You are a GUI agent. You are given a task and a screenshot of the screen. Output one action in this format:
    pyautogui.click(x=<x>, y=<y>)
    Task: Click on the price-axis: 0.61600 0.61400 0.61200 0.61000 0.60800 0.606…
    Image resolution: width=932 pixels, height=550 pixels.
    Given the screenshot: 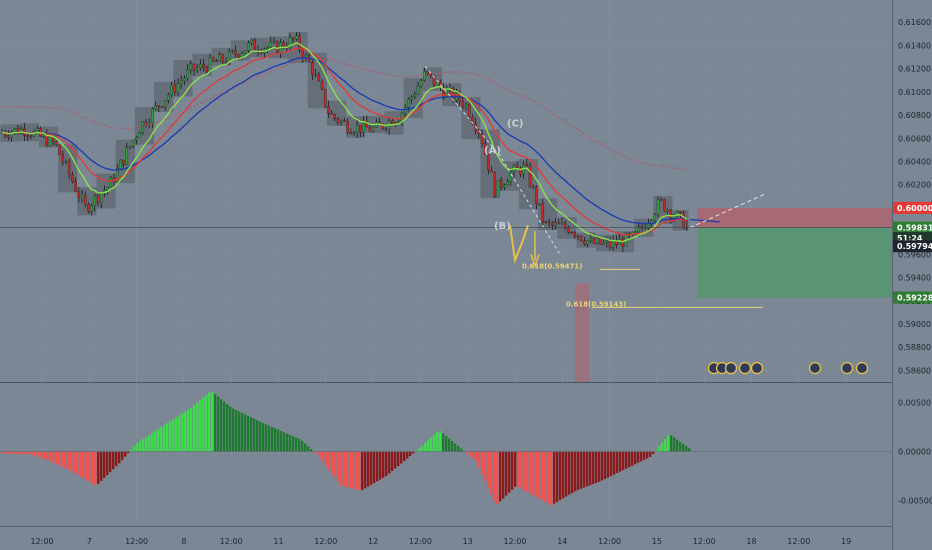 What is the action you would take?
    pyautogui.click(x=912, y=196)
    